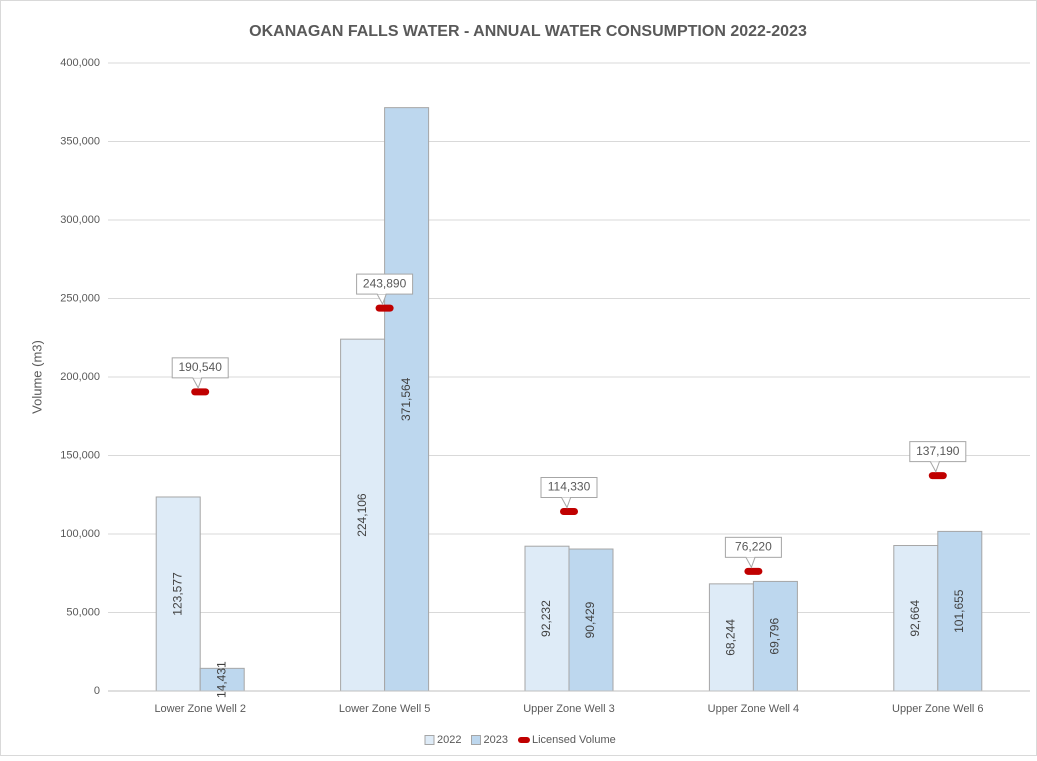 This screenshot has height=761, width=1037. I want to click on y-tick-label: 100,000, so click(80, 534).